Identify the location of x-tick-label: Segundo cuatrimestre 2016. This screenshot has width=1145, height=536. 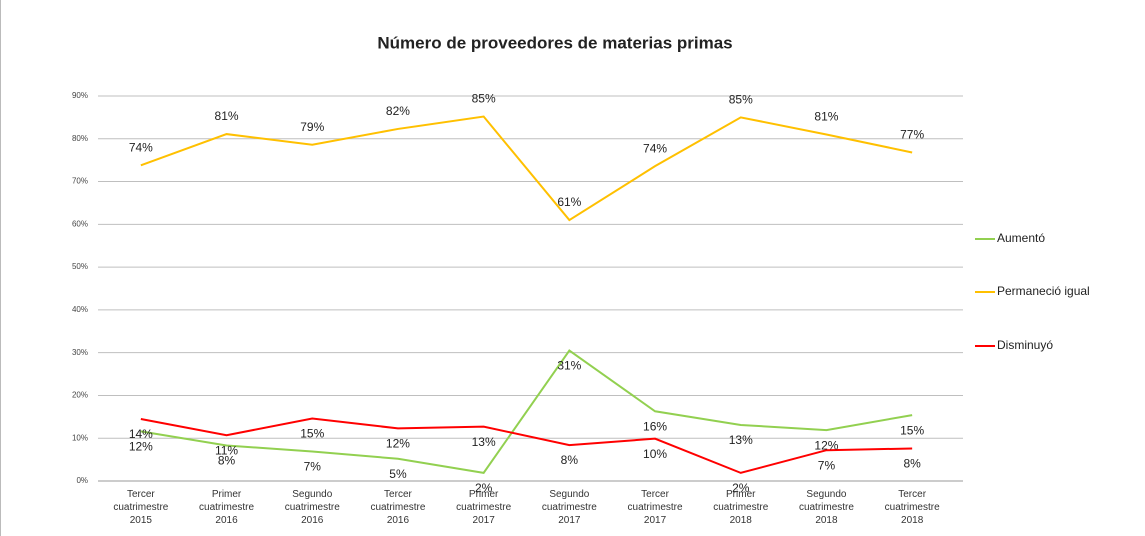
(312, 507).